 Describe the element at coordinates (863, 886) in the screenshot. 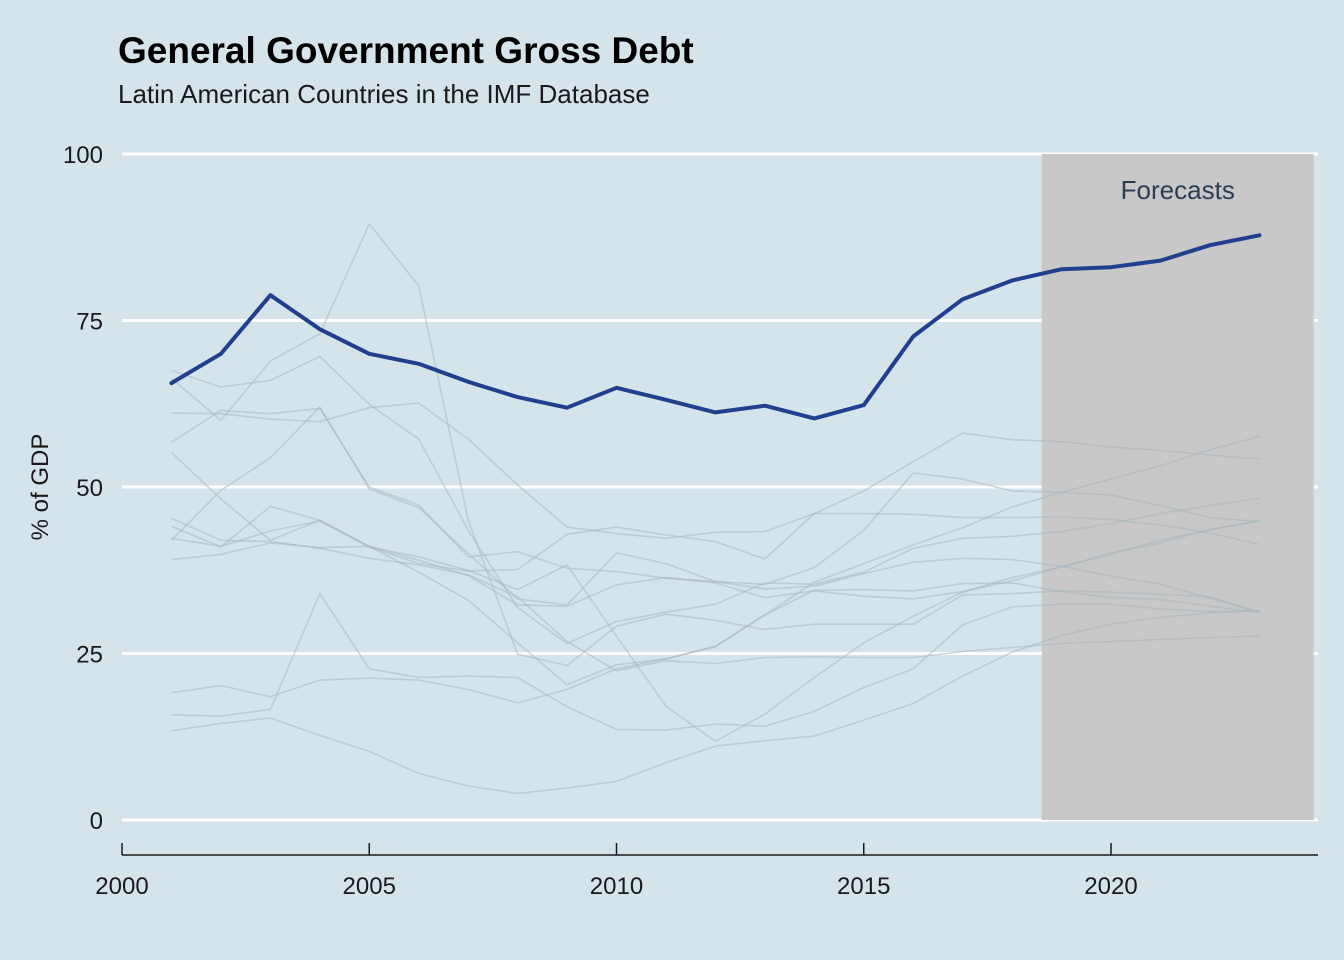

I see `x-tick-label: 2015` at that location.